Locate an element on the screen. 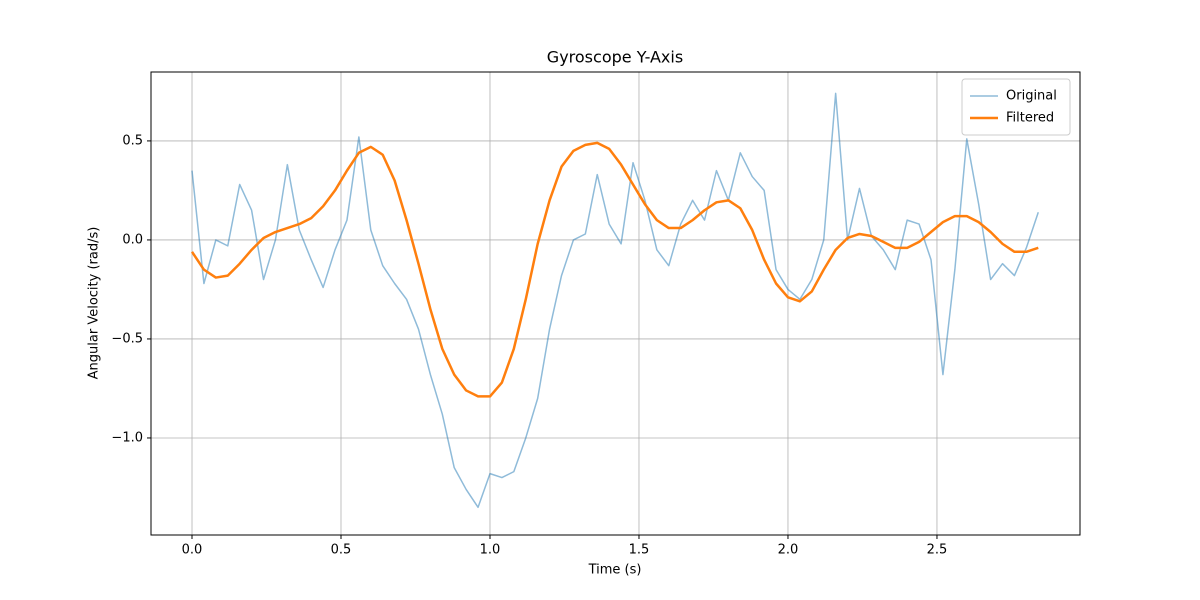  x-tick-label: 0.5 is located at coordinates (341, 550).